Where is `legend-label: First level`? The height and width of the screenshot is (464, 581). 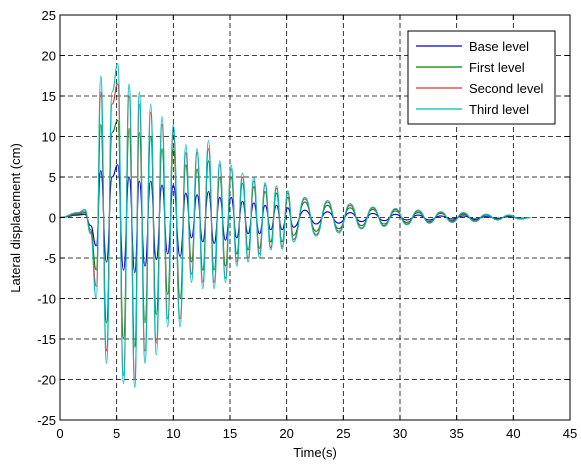 legend-label: First level is located at coordinates (497, 67).